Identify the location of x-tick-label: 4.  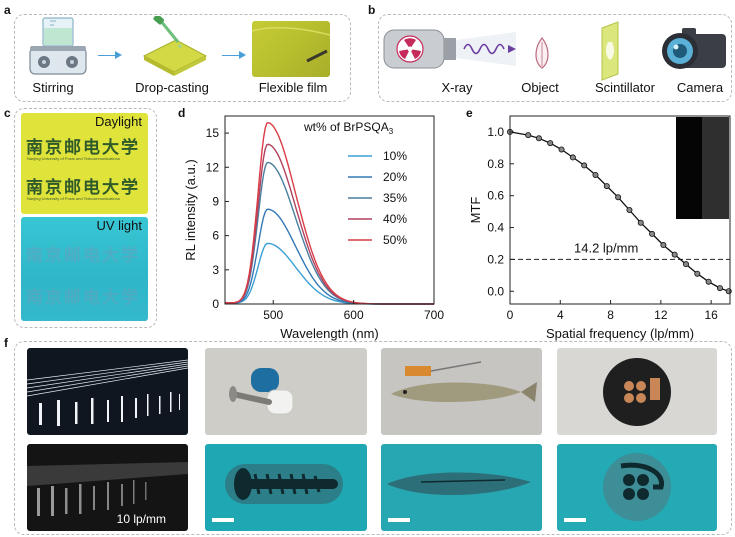
(560, 315).